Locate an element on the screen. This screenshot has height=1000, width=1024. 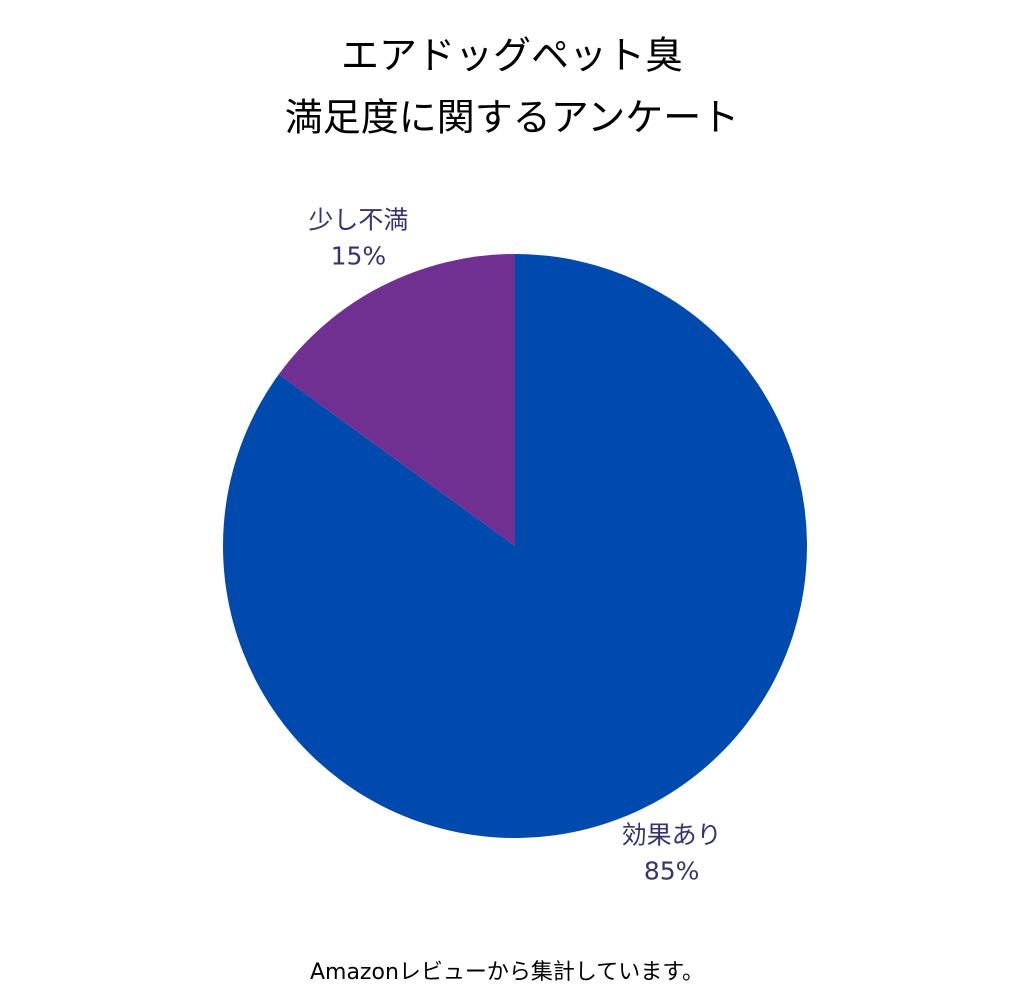
slice-value-label: 15% is located at coordinates (359, 256).